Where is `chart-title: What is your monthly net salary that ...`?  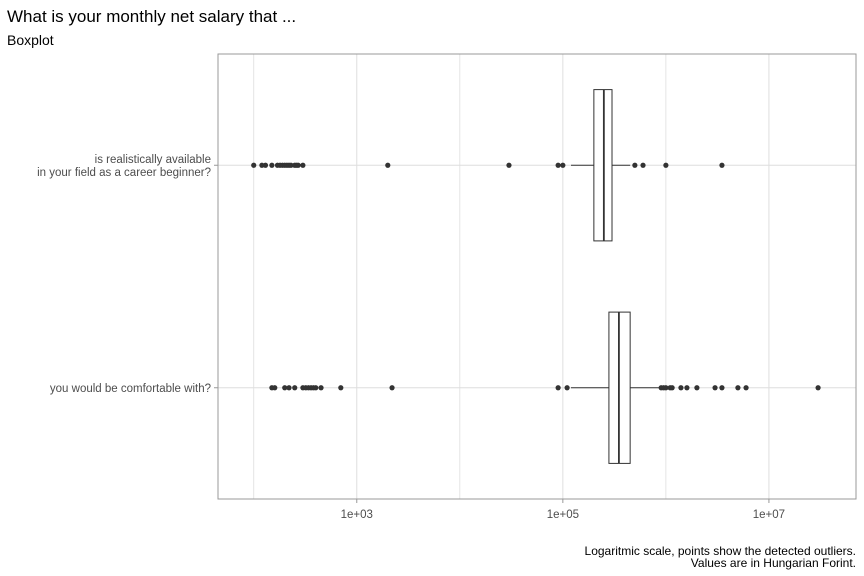 chart-title: What is your monthly net salary that ... is located at coordinates (151, 16).